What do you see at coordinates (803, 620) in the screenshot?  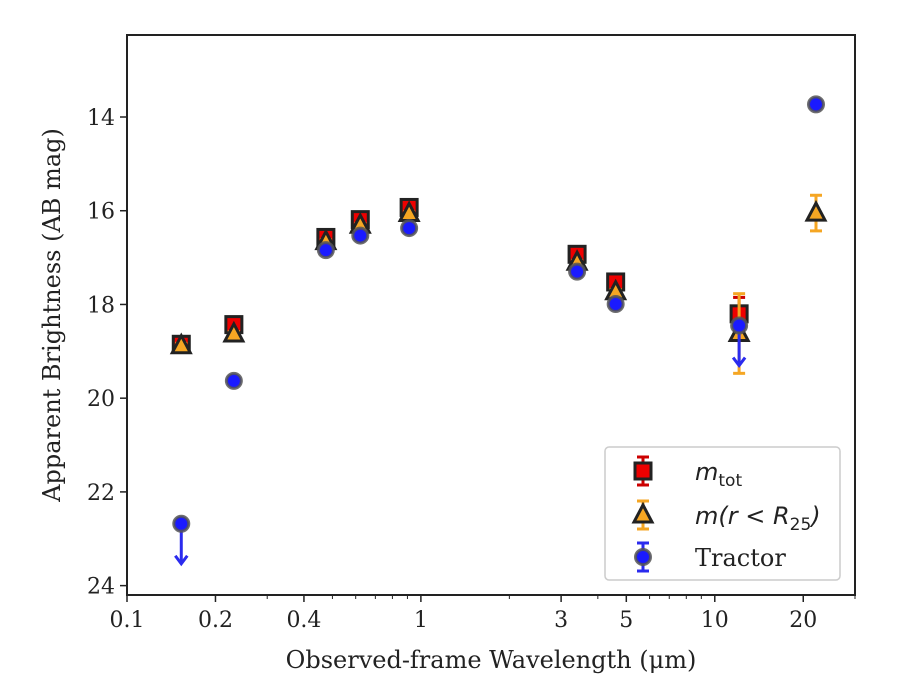 I see `x-tick-label: 20` at bounding box center [803, 620].